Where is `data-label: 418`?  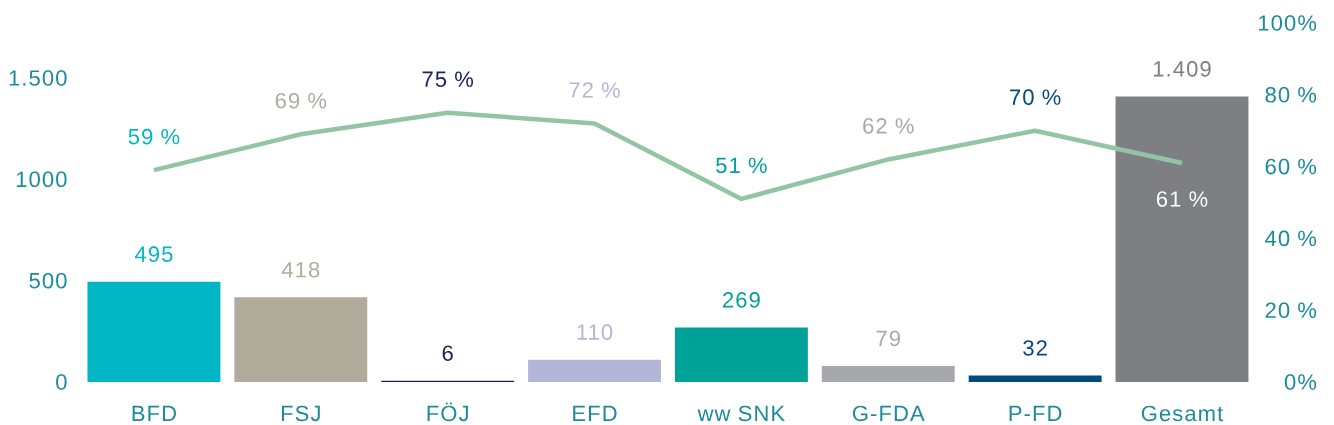 data-label: 418 is located at coordinates (300, 269).